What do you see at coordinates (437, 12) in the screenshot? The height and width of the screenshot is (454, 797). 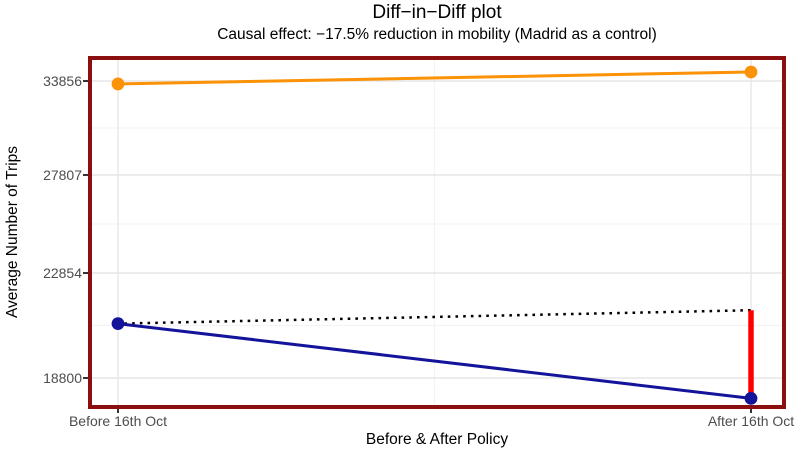 I see `plot-title: Diff−in−Diff plot` at bounding box center [437, 12].